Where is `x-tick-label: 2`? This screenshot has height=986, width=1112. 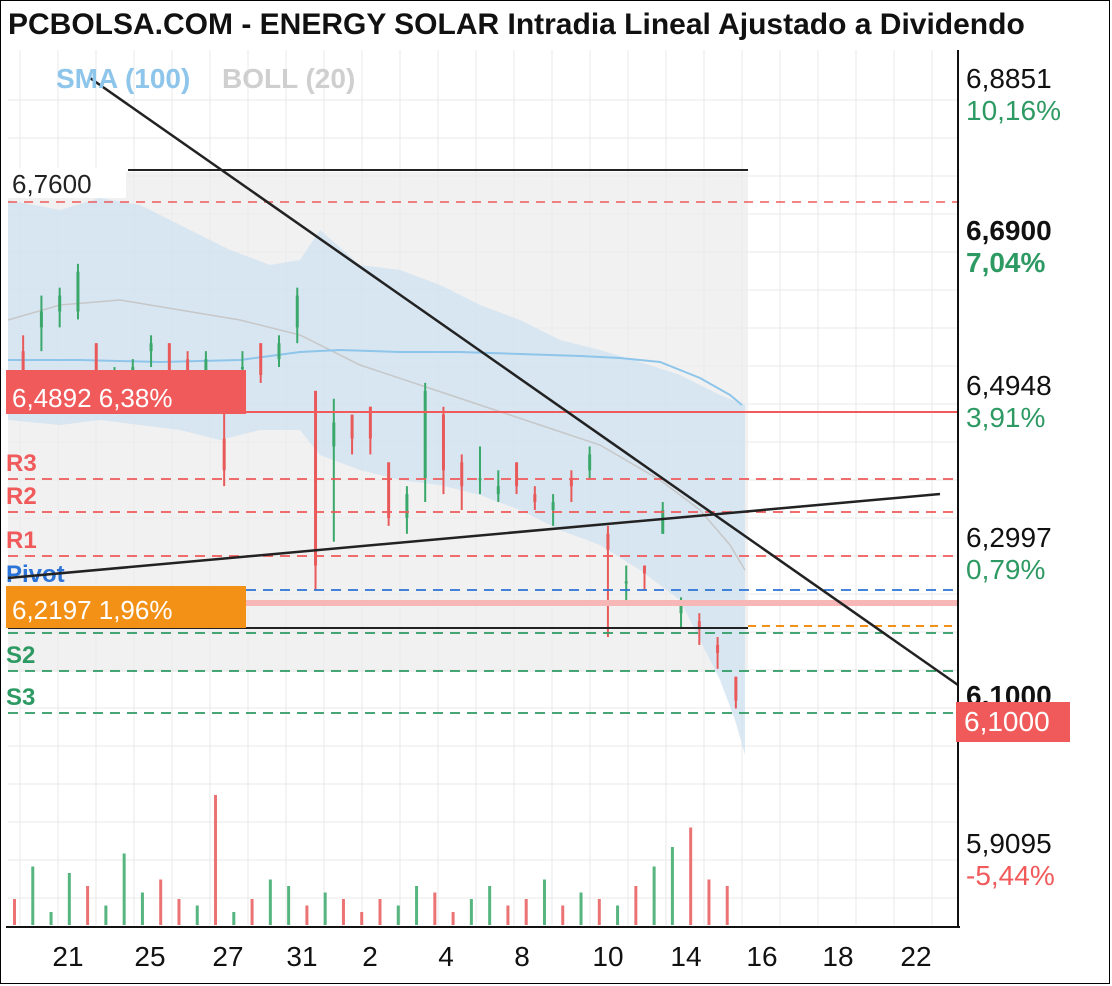
x-tick-label: 2 is located at coordinates (370, 956).